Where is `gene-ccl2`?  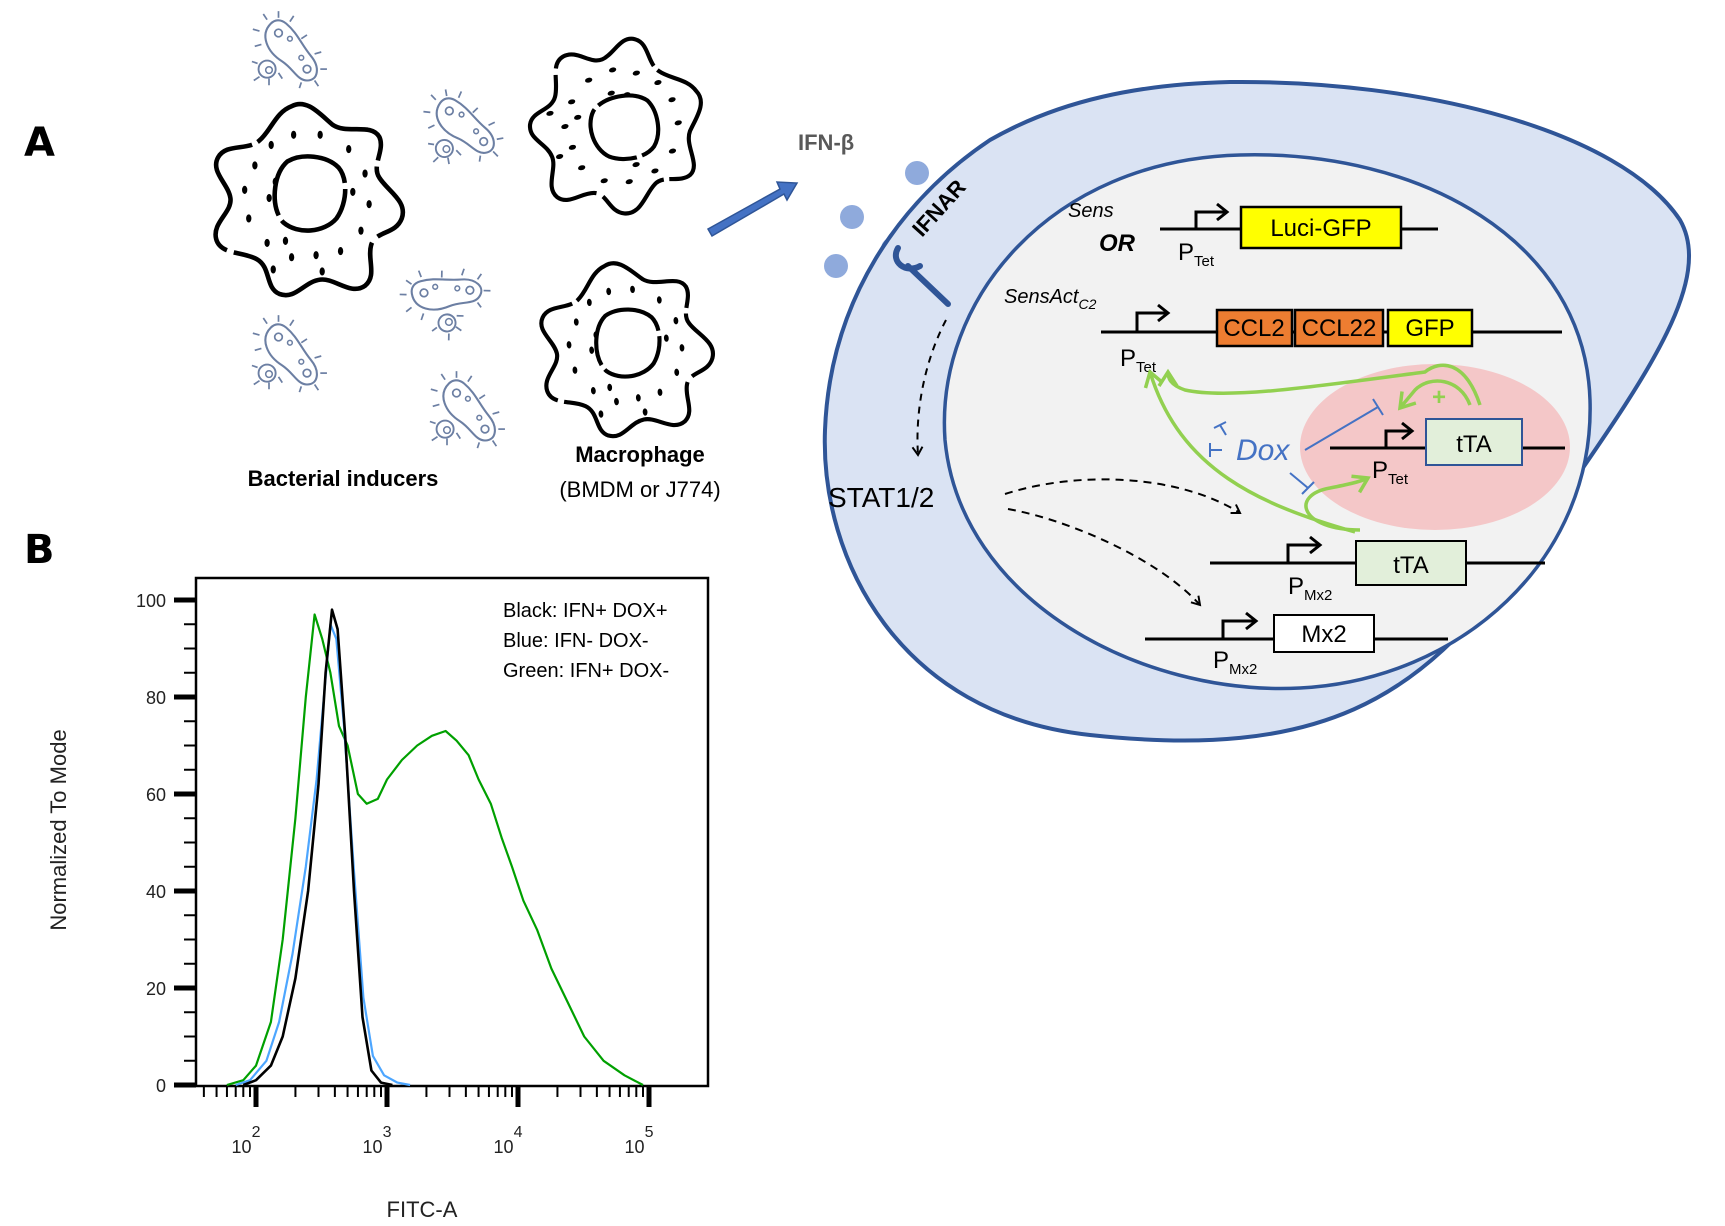
gene-ccl2 is located at coordinates (1254, 328).